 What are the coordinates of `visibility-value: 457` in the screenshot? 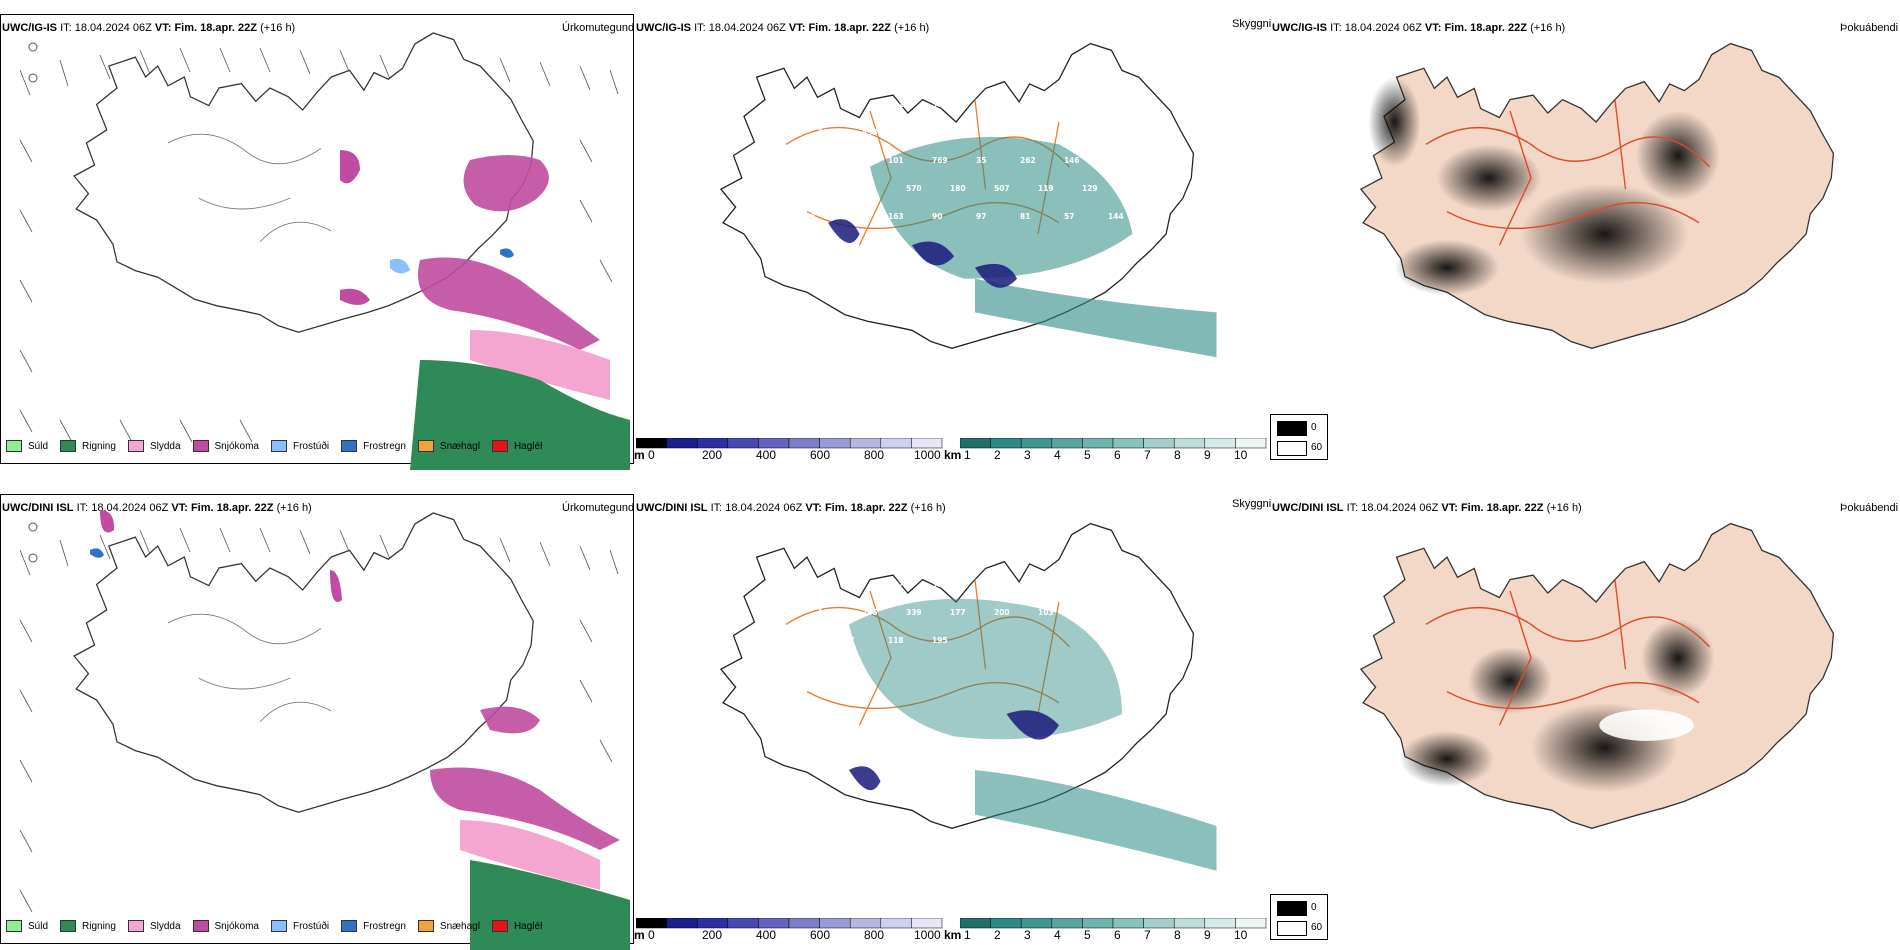 It's located at (1116, 104).